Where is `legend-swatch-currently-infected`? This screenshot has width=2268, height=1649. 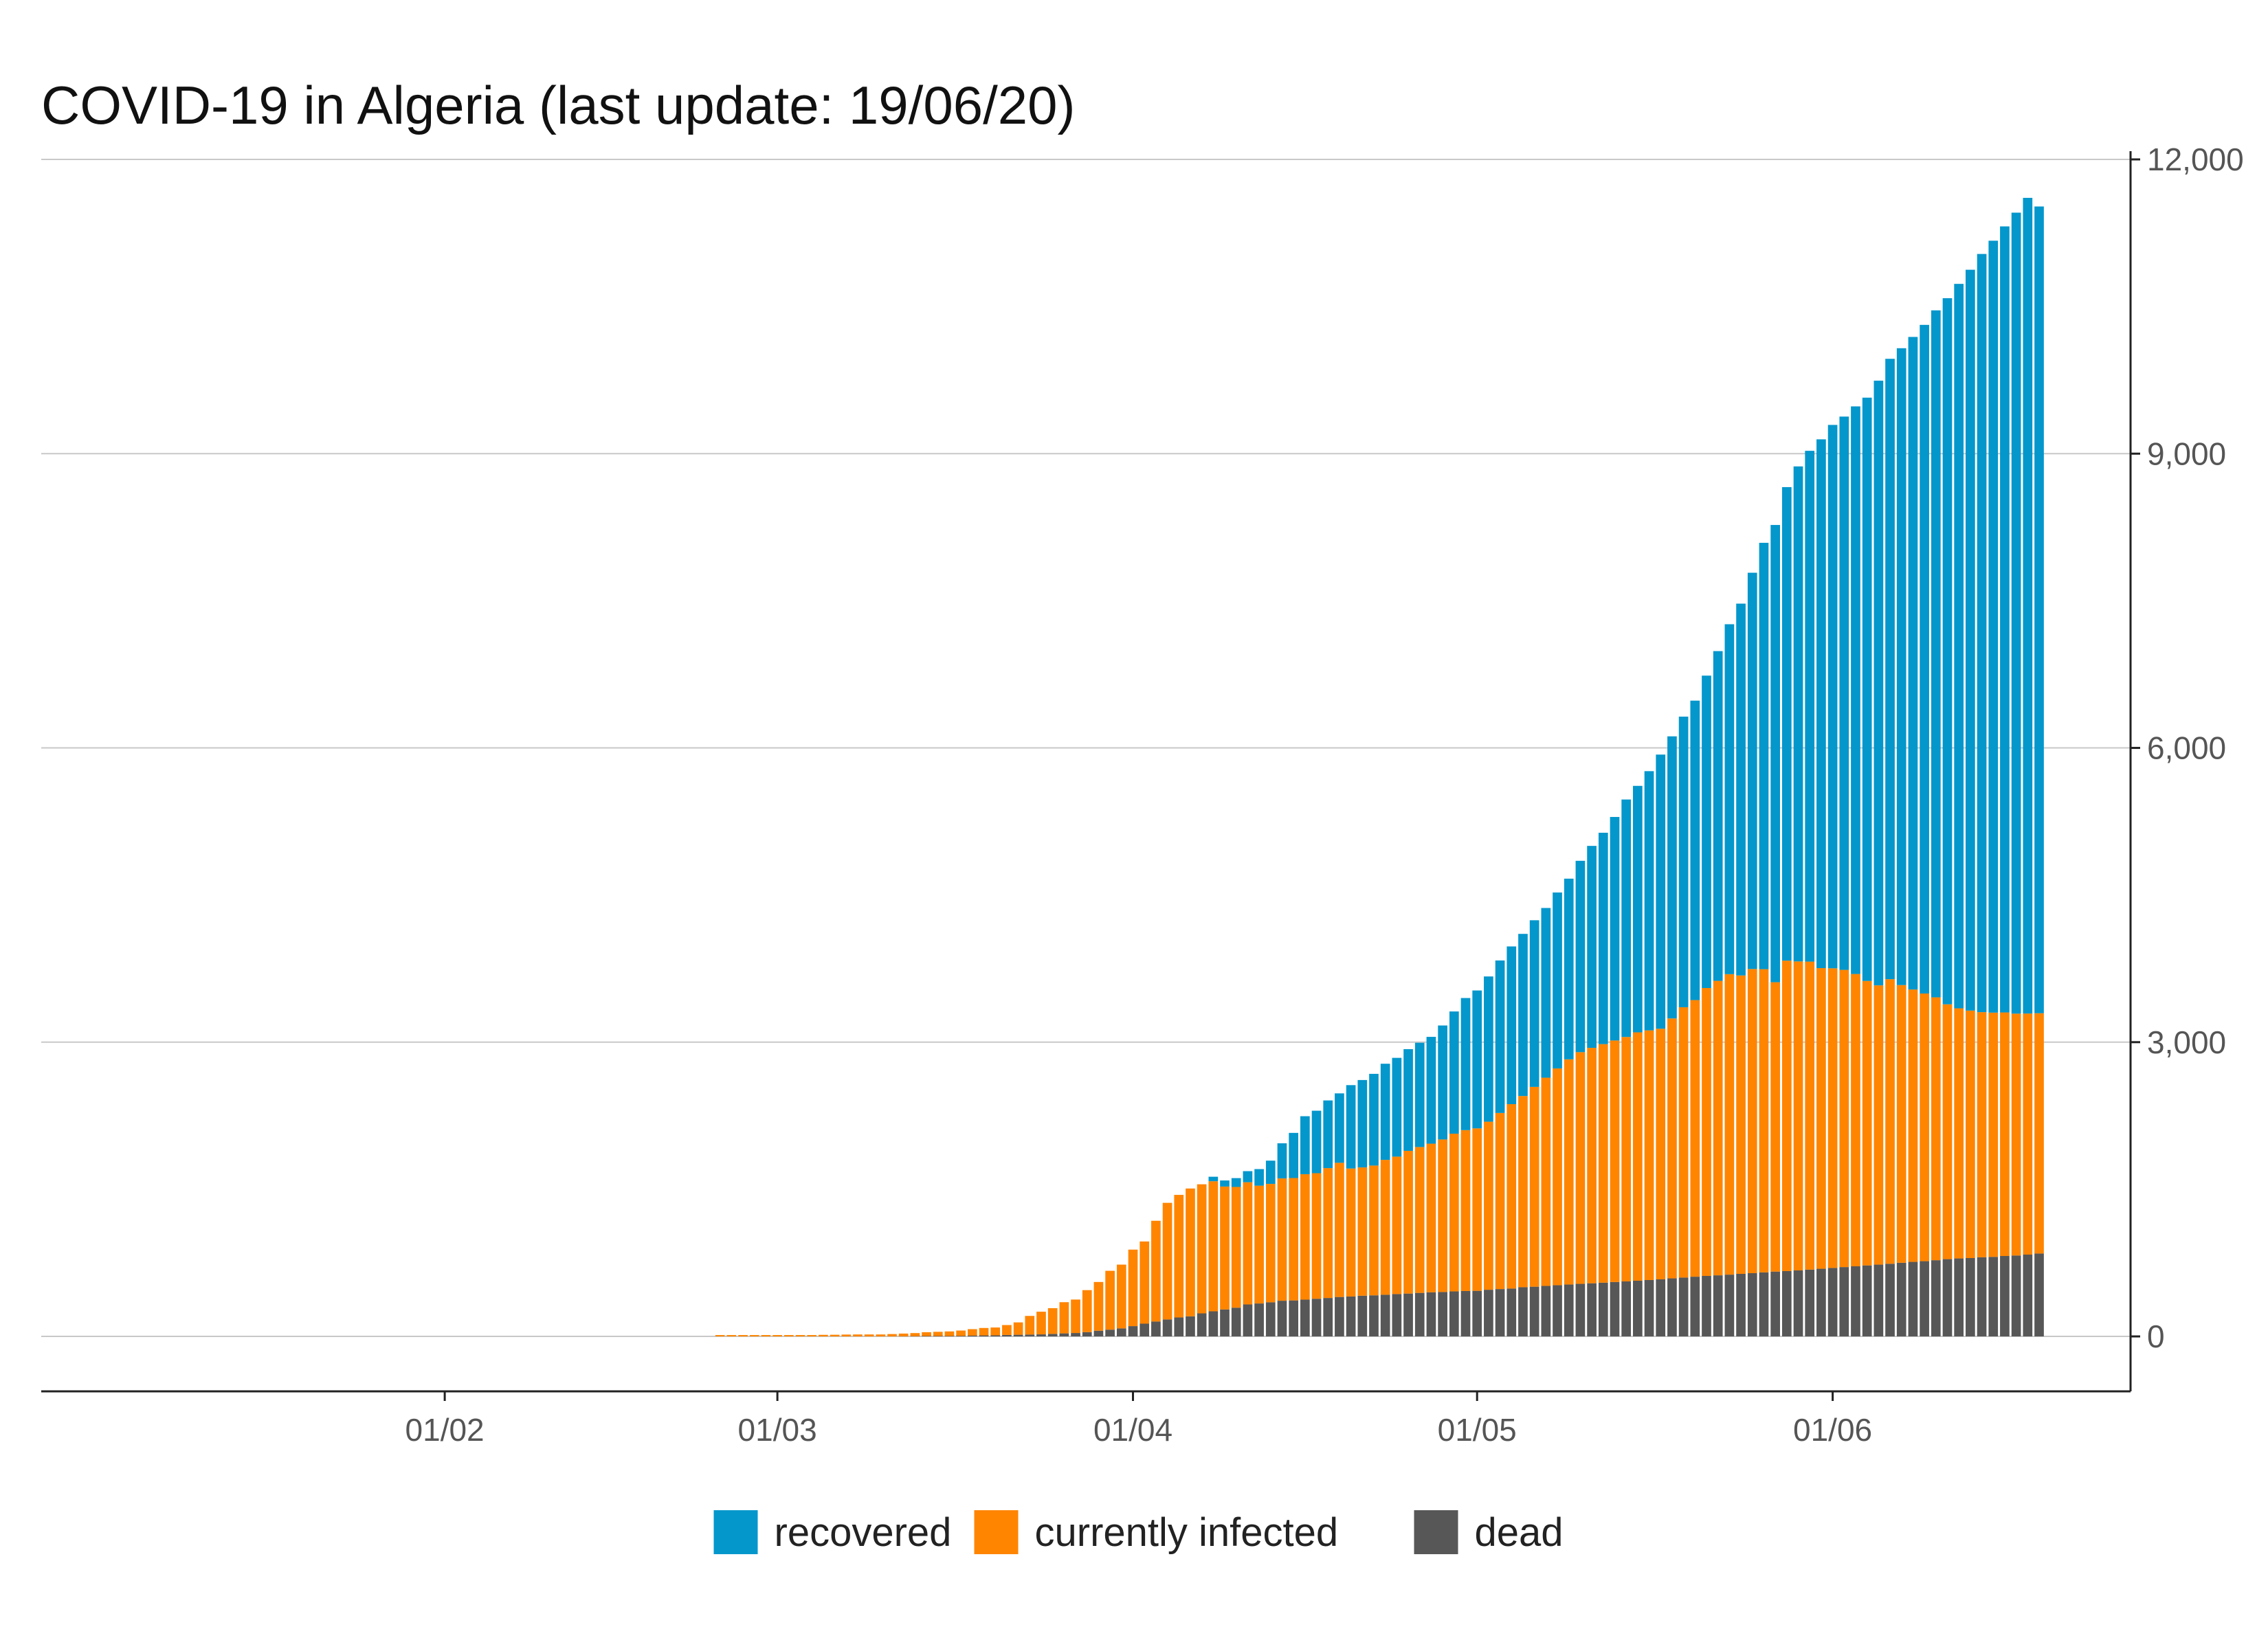 legend-swatch-currently-infected is located at coordinates (996, 1532).